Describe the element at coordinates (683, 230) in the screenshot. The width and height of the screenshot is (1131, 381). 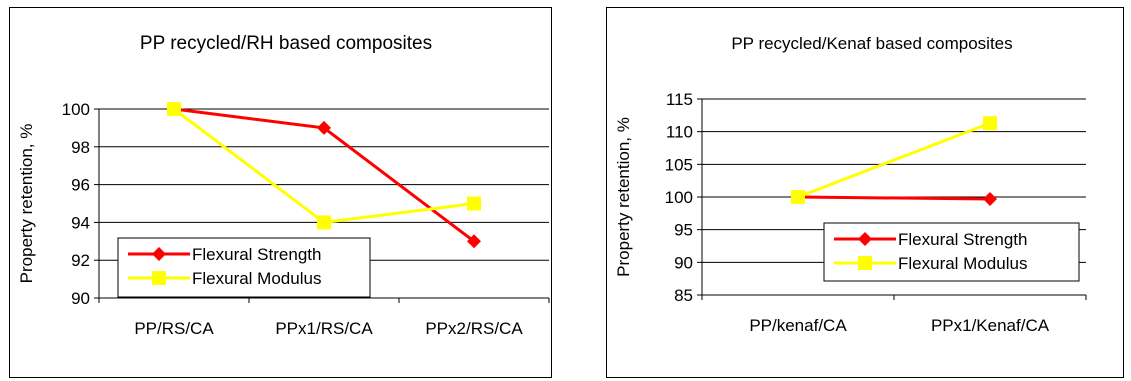
I see `y-tick-label: 95` at that location.